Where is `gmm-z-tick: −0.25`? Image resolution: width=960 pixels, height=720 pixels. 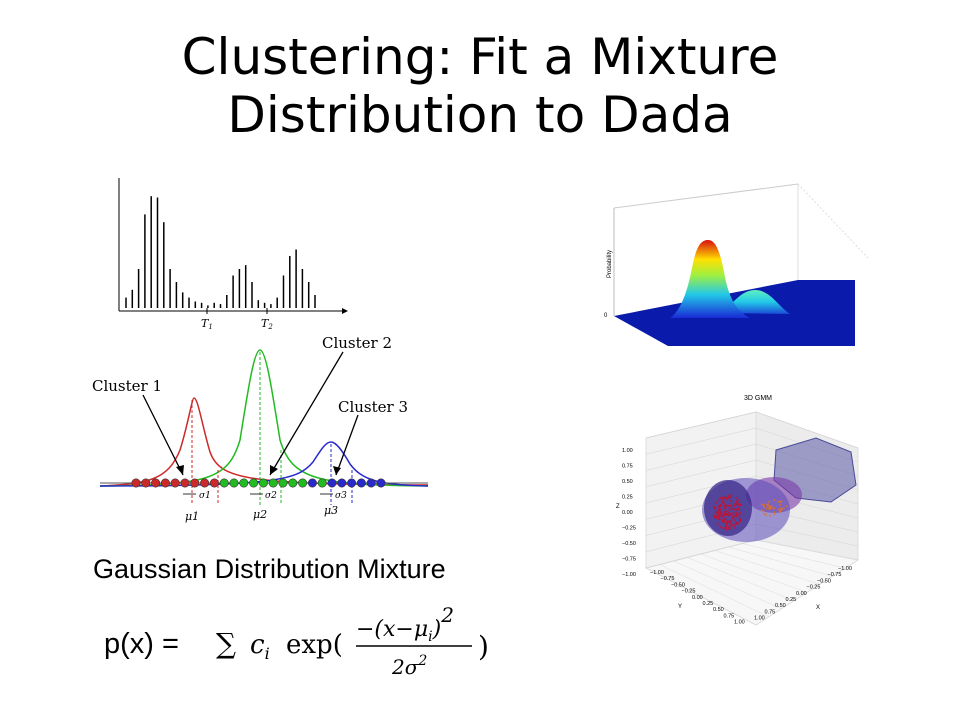 gmm-z-tick: −0.25 is located at coordinates (629, 529).